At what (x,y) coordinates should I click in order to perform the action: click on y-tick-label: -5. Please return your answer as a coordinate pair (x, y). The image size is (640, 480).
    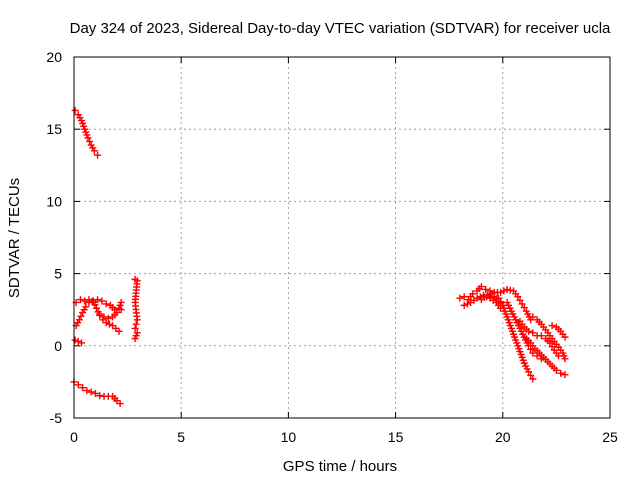
    Looking at the image, I should click on (56, 418).